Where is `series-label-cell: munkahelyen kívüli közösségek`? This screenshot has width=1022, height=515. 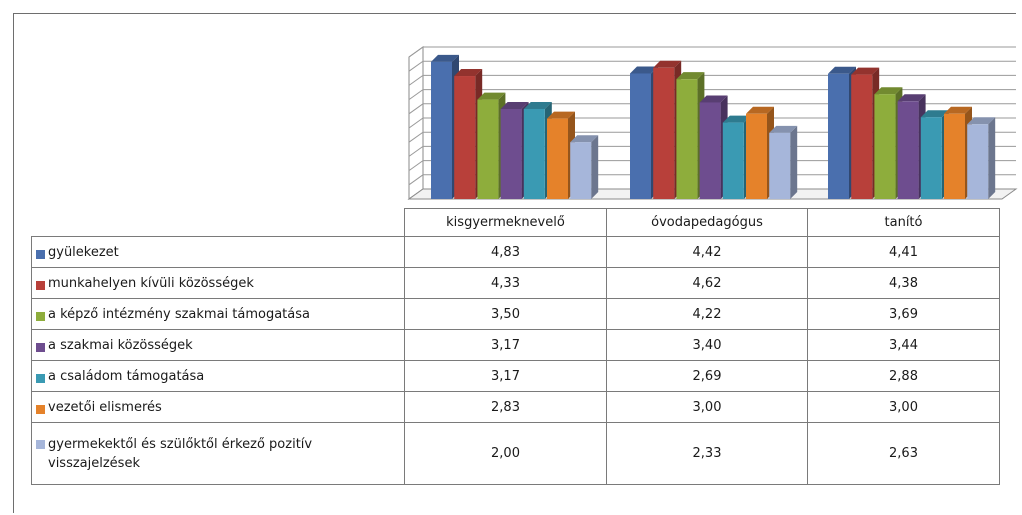 series-label-cell: munkahelyen kívüli közösségek is located at coordinates (218, 283).